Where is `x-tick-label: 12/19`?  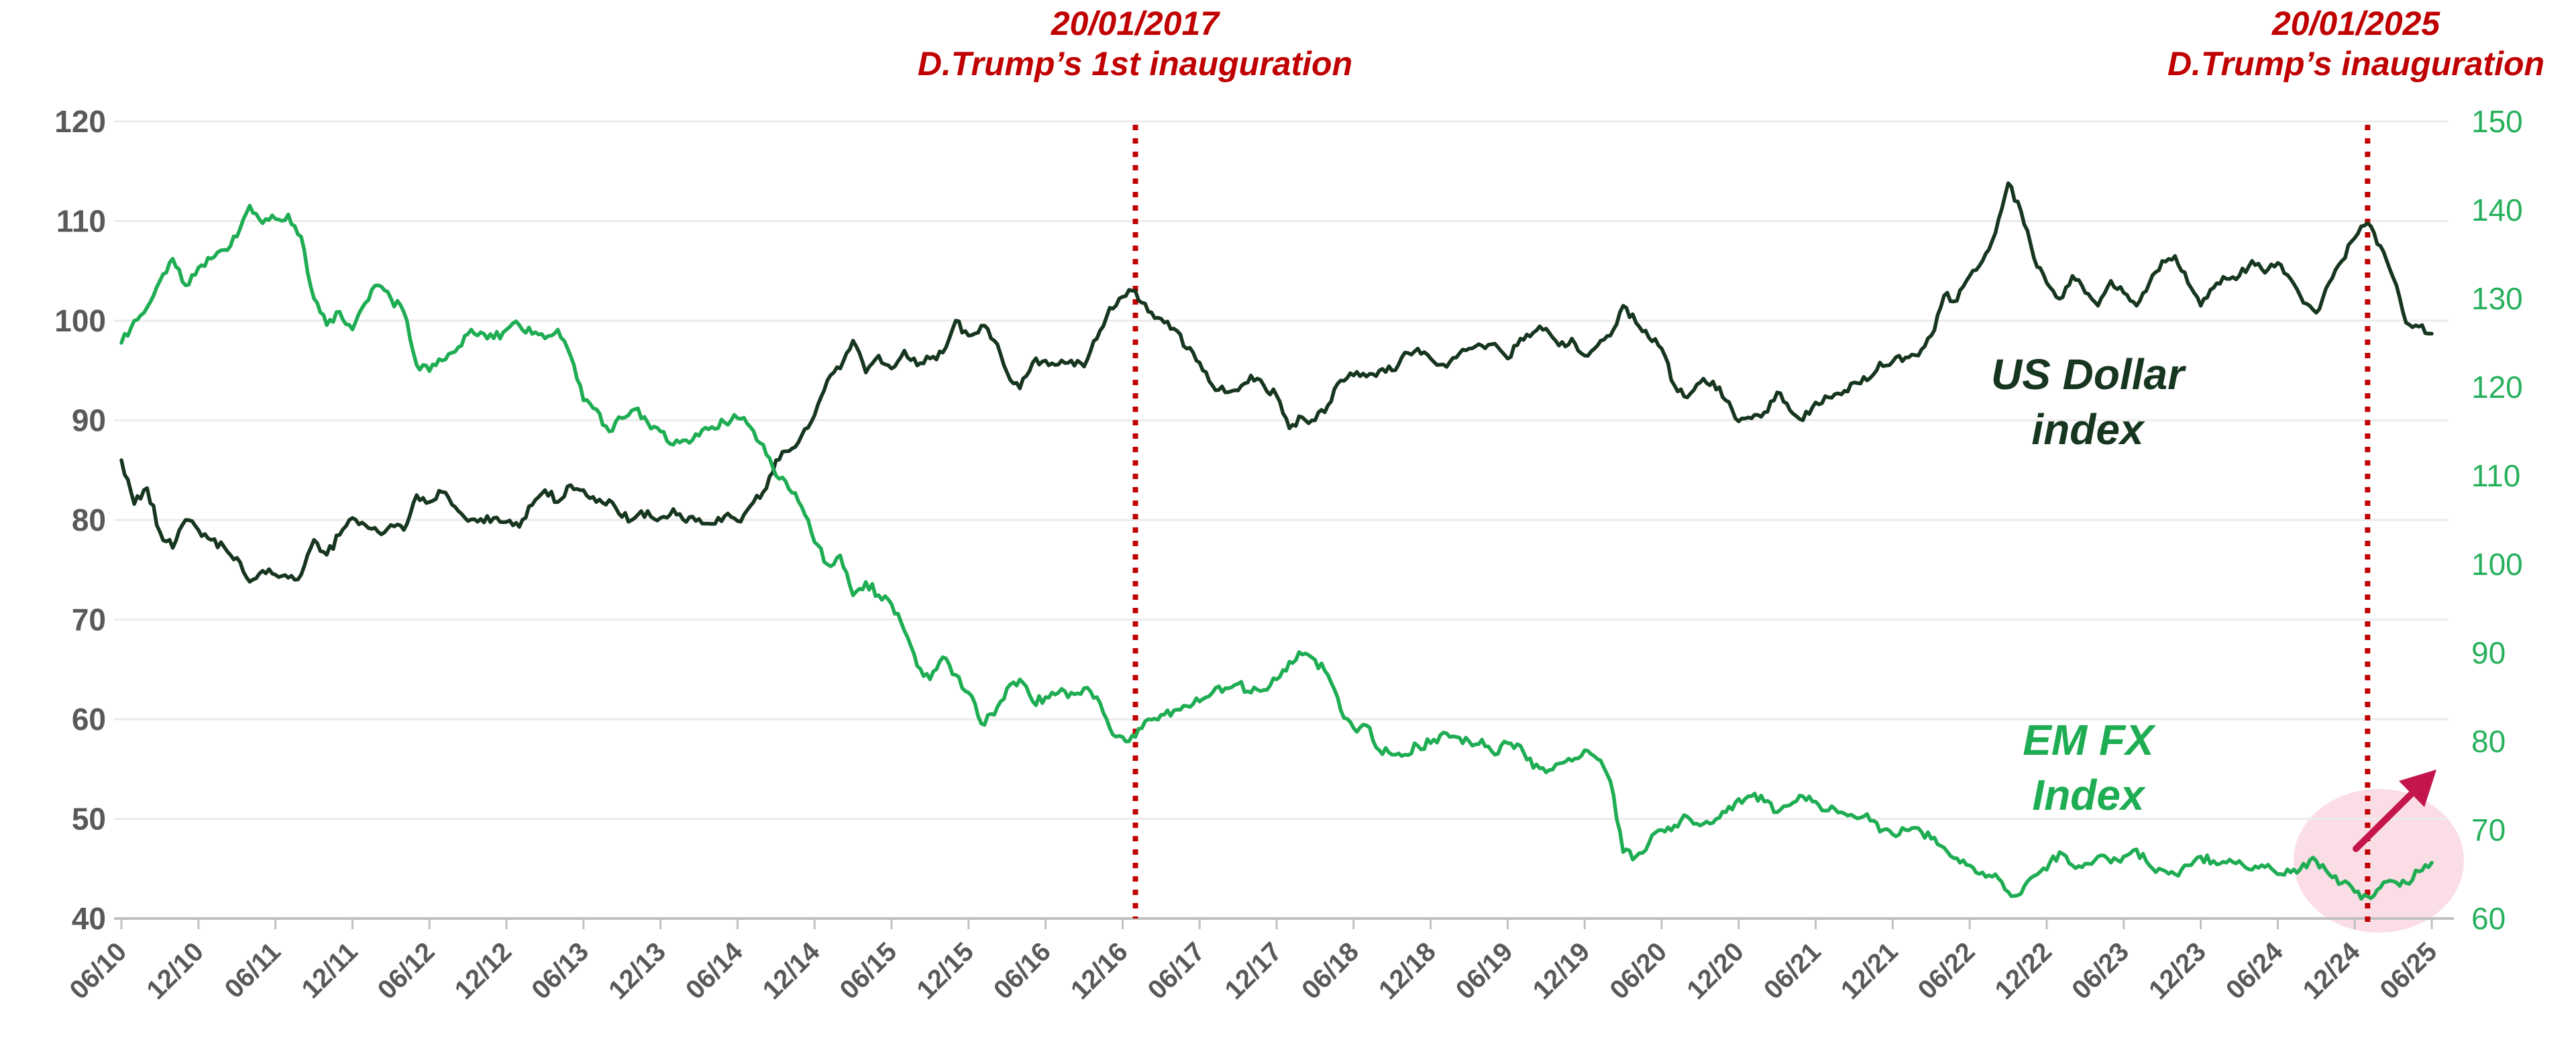 x-tick-label: 12/19 is located at coordinates (1561, 971).